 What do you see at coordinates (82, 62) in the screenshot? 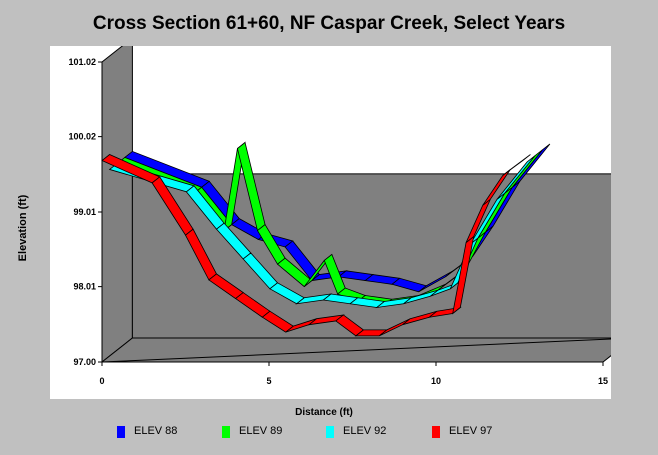
I see `y-tick-label: 101.02` at bounding box center [82, 62].